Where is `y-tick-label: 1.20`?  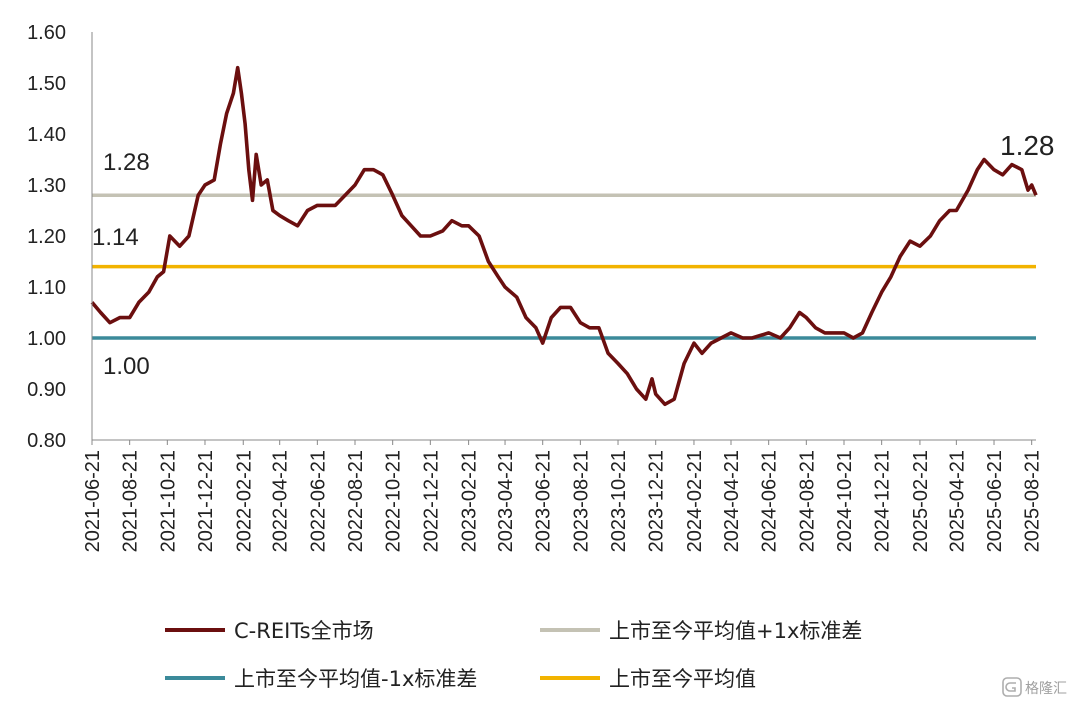
y-tick-label: 1.20 is located at coordinates (46, 237).